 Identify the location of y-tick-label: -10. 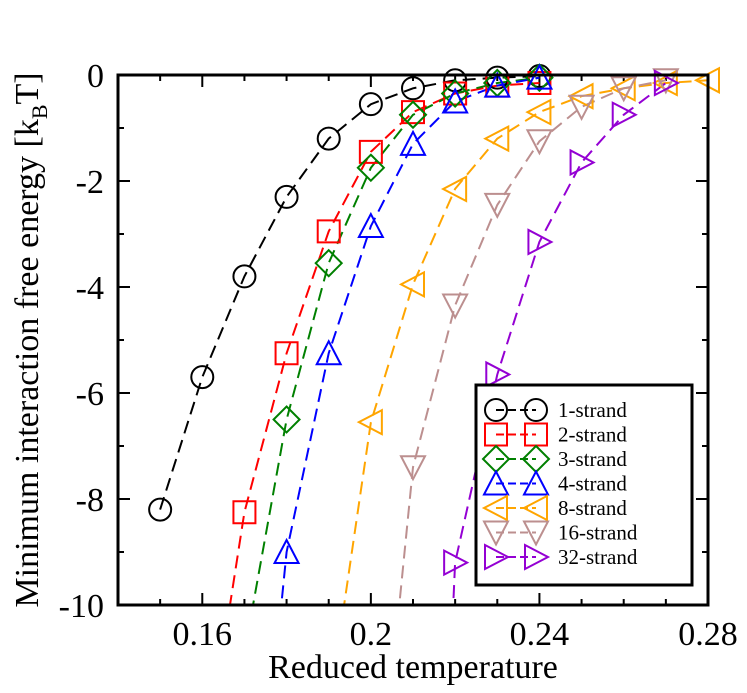
(81, 606).